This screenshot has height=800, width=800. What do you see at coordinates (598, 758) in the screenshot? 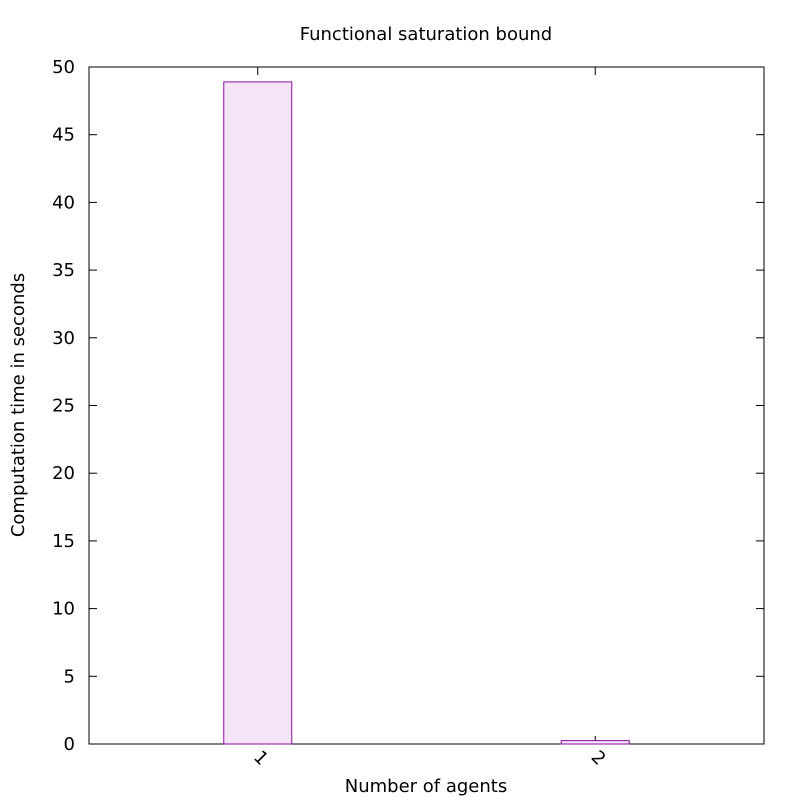
I see `x-tick-label: 2` at bounding box center [598, 758].